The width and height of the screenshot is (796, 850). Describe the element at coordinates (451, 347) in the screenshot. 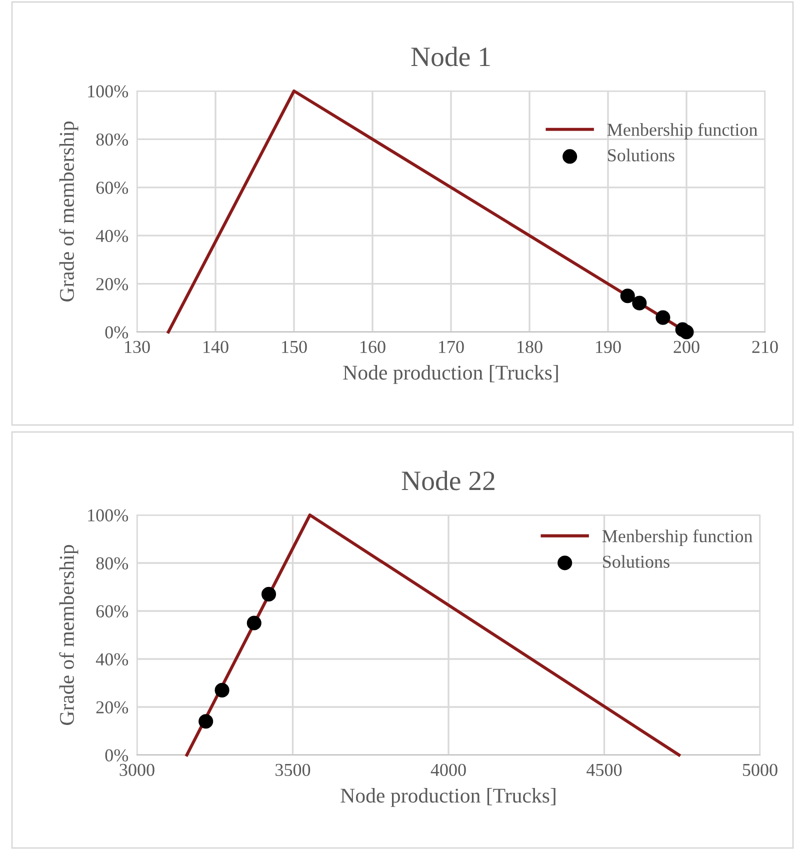

I see `x-tick-label: 170` at that location.